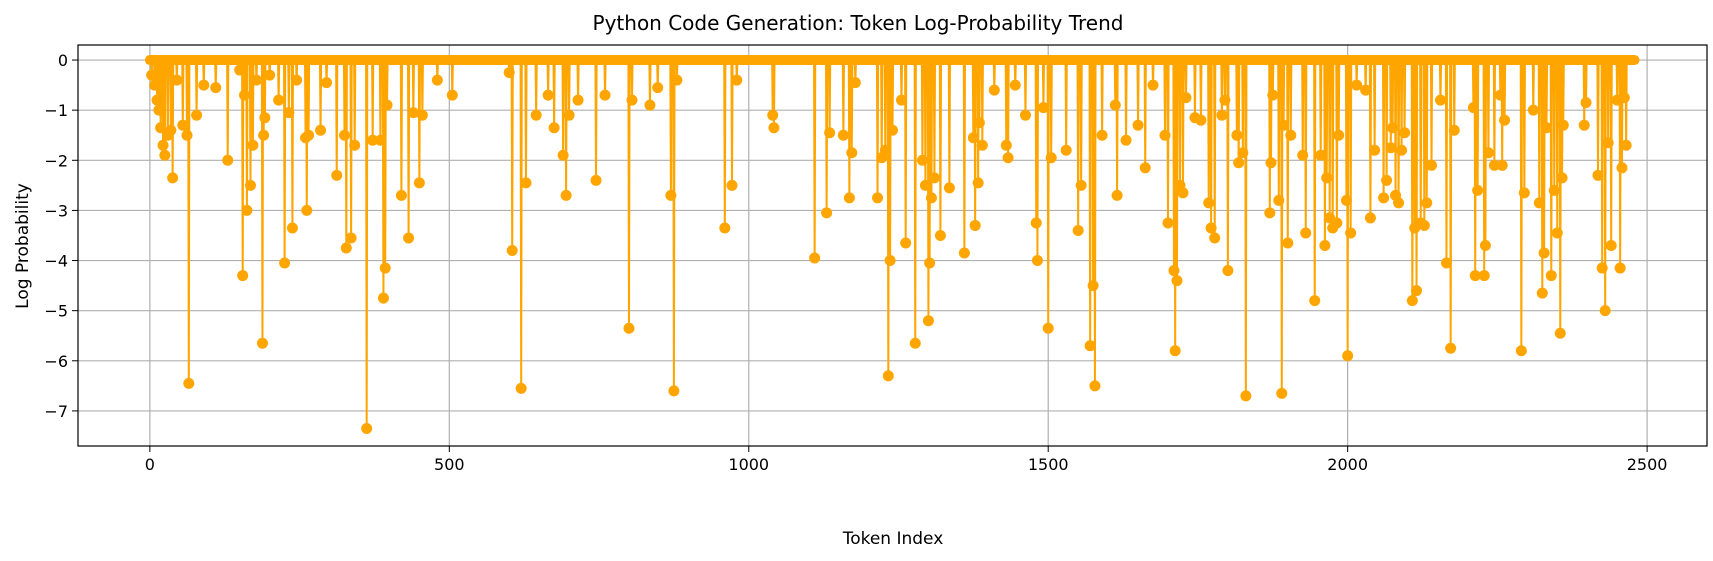 Image resolution: width=1713 pixels, height=561 pixels. What do you see at coordinates (150, 464) in the screenshot?
I see `x-tick-label: 0` at bounding box center [150, 464].